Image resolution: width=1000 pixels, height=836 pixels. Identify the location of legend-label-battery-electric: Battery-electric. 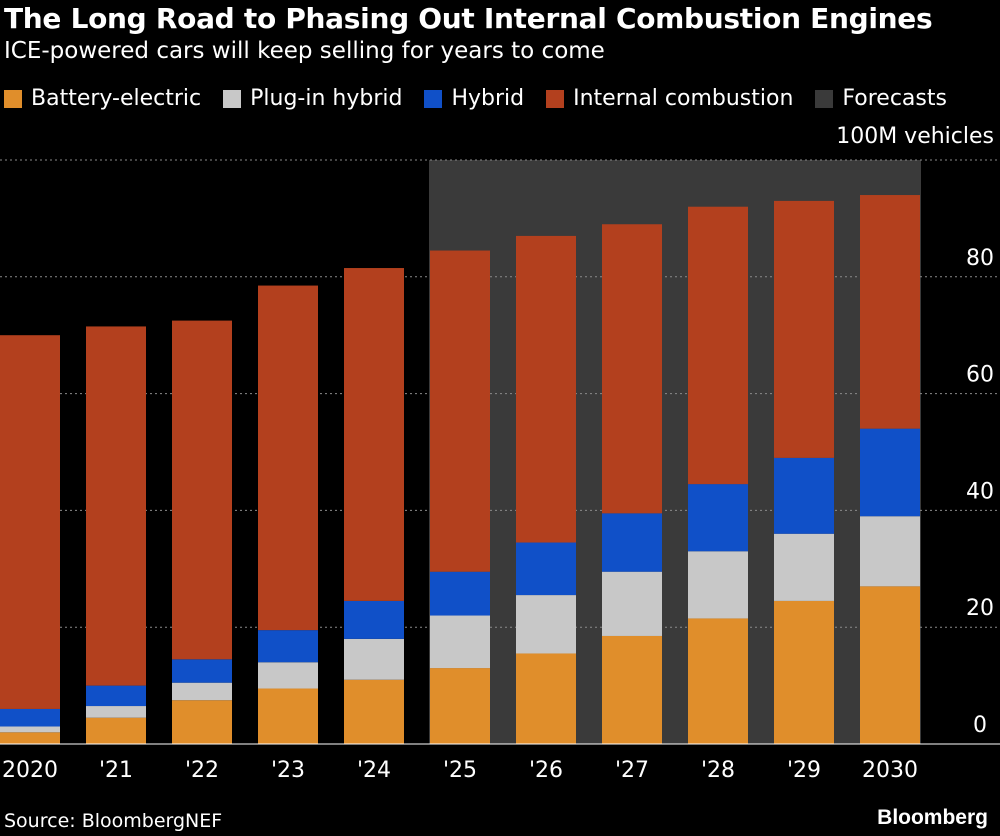
(116, 98).